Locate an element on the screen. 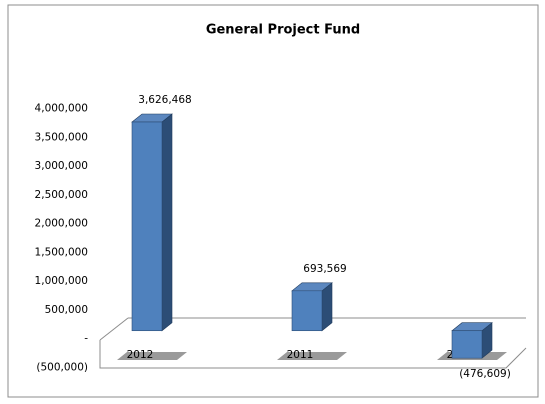  y-tick-label: (500,000) is located at coordinates (62, 368).